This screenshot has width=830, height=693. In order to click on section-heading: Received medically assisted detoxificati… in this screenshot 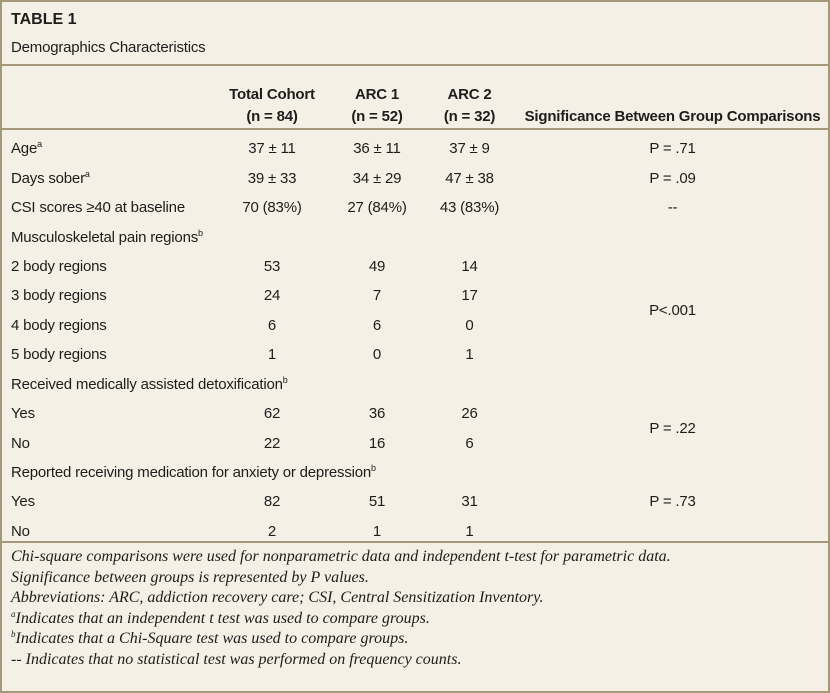, I will do `click(147, 384)`.